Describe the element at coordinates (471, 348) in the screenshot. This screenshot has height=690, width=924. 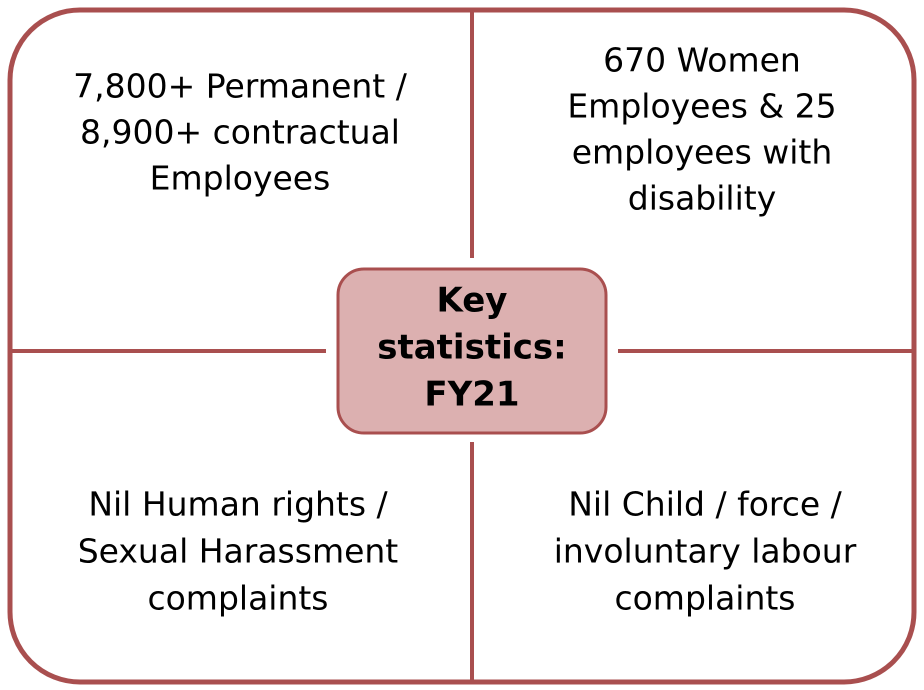
I see `center-label: statistics:` at that location.